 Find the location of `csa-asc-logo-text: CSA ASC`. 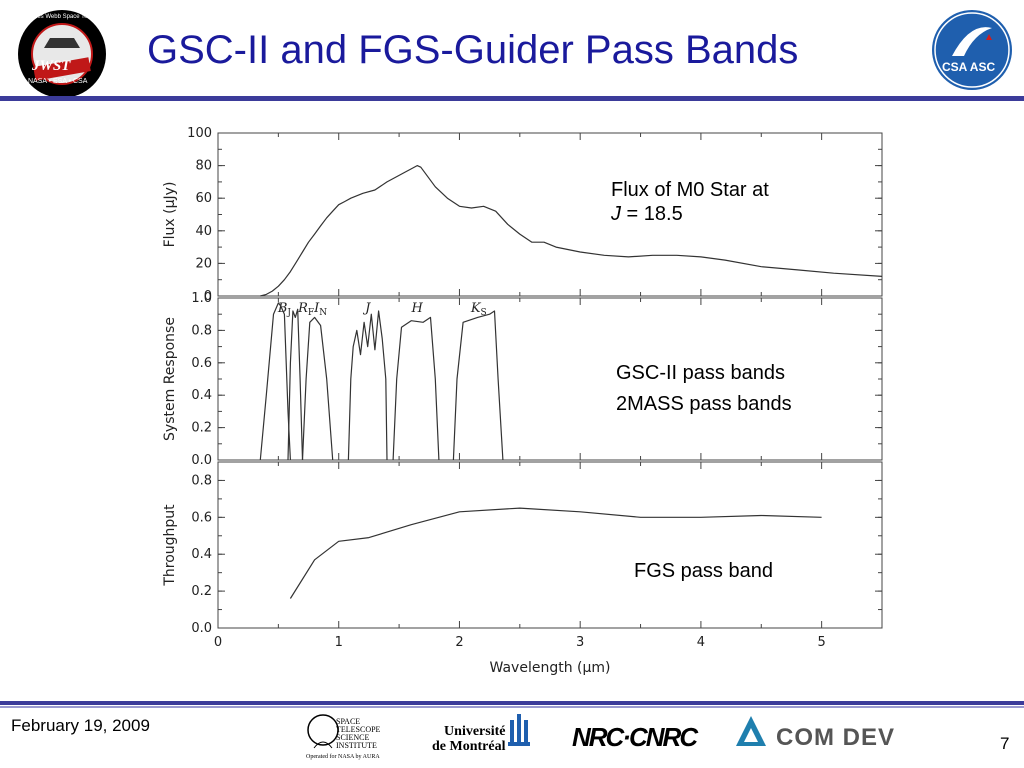

csa-asc-logo-text: CSA ASC is located at coordinates (969, 67).